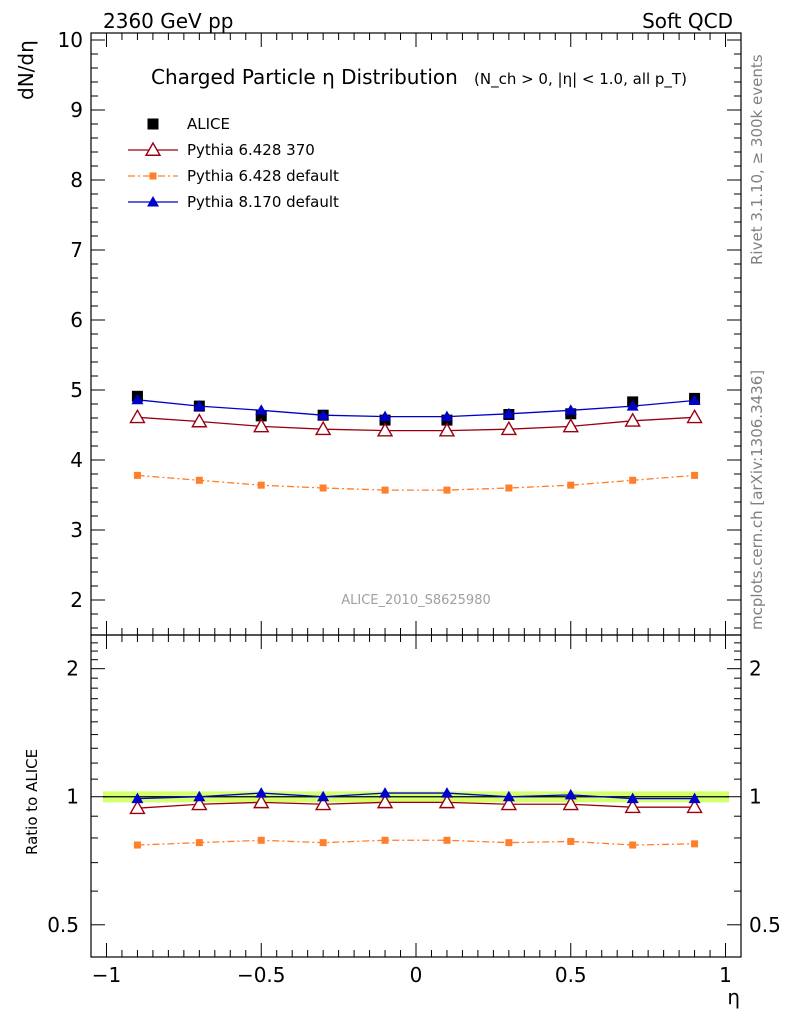 The image size is (786, 1024). I want to click on main-y-tick-label: 10, so click(70, 40).